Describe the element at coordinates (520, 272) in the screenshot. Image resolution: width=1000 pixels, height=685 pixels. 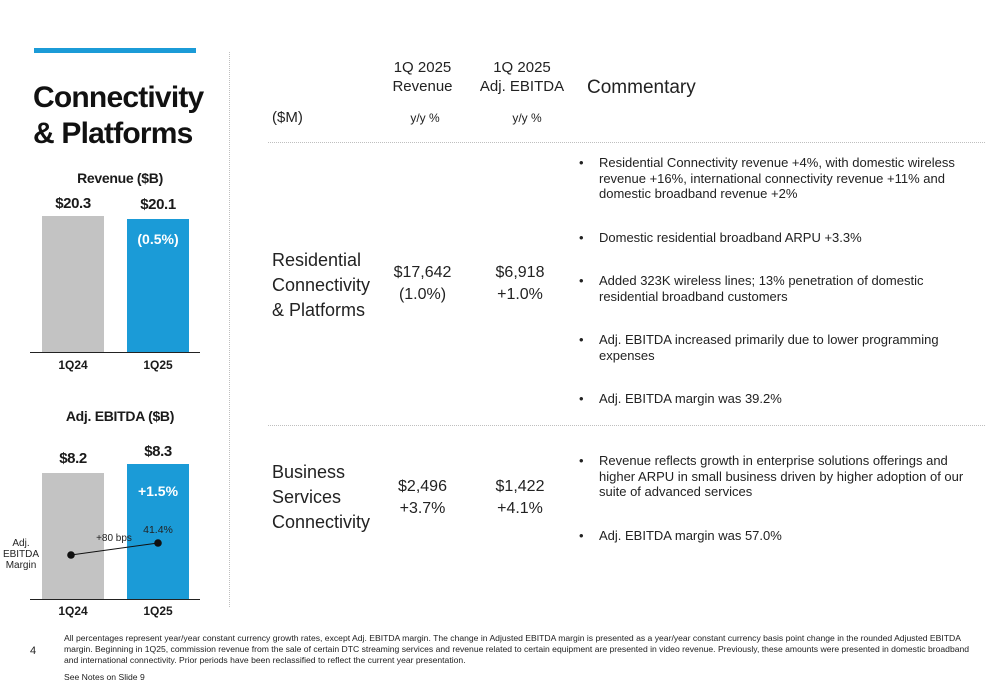
I see `ebitda-value: $6,918` at that location.